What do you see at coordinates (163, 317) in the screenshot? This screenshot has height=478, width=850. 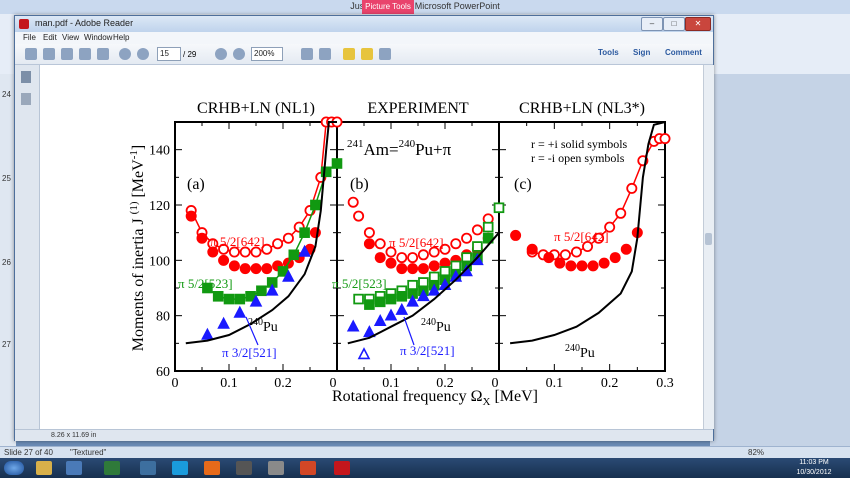 I see `y-tick-label: 80` at bounding box center [163, 317].